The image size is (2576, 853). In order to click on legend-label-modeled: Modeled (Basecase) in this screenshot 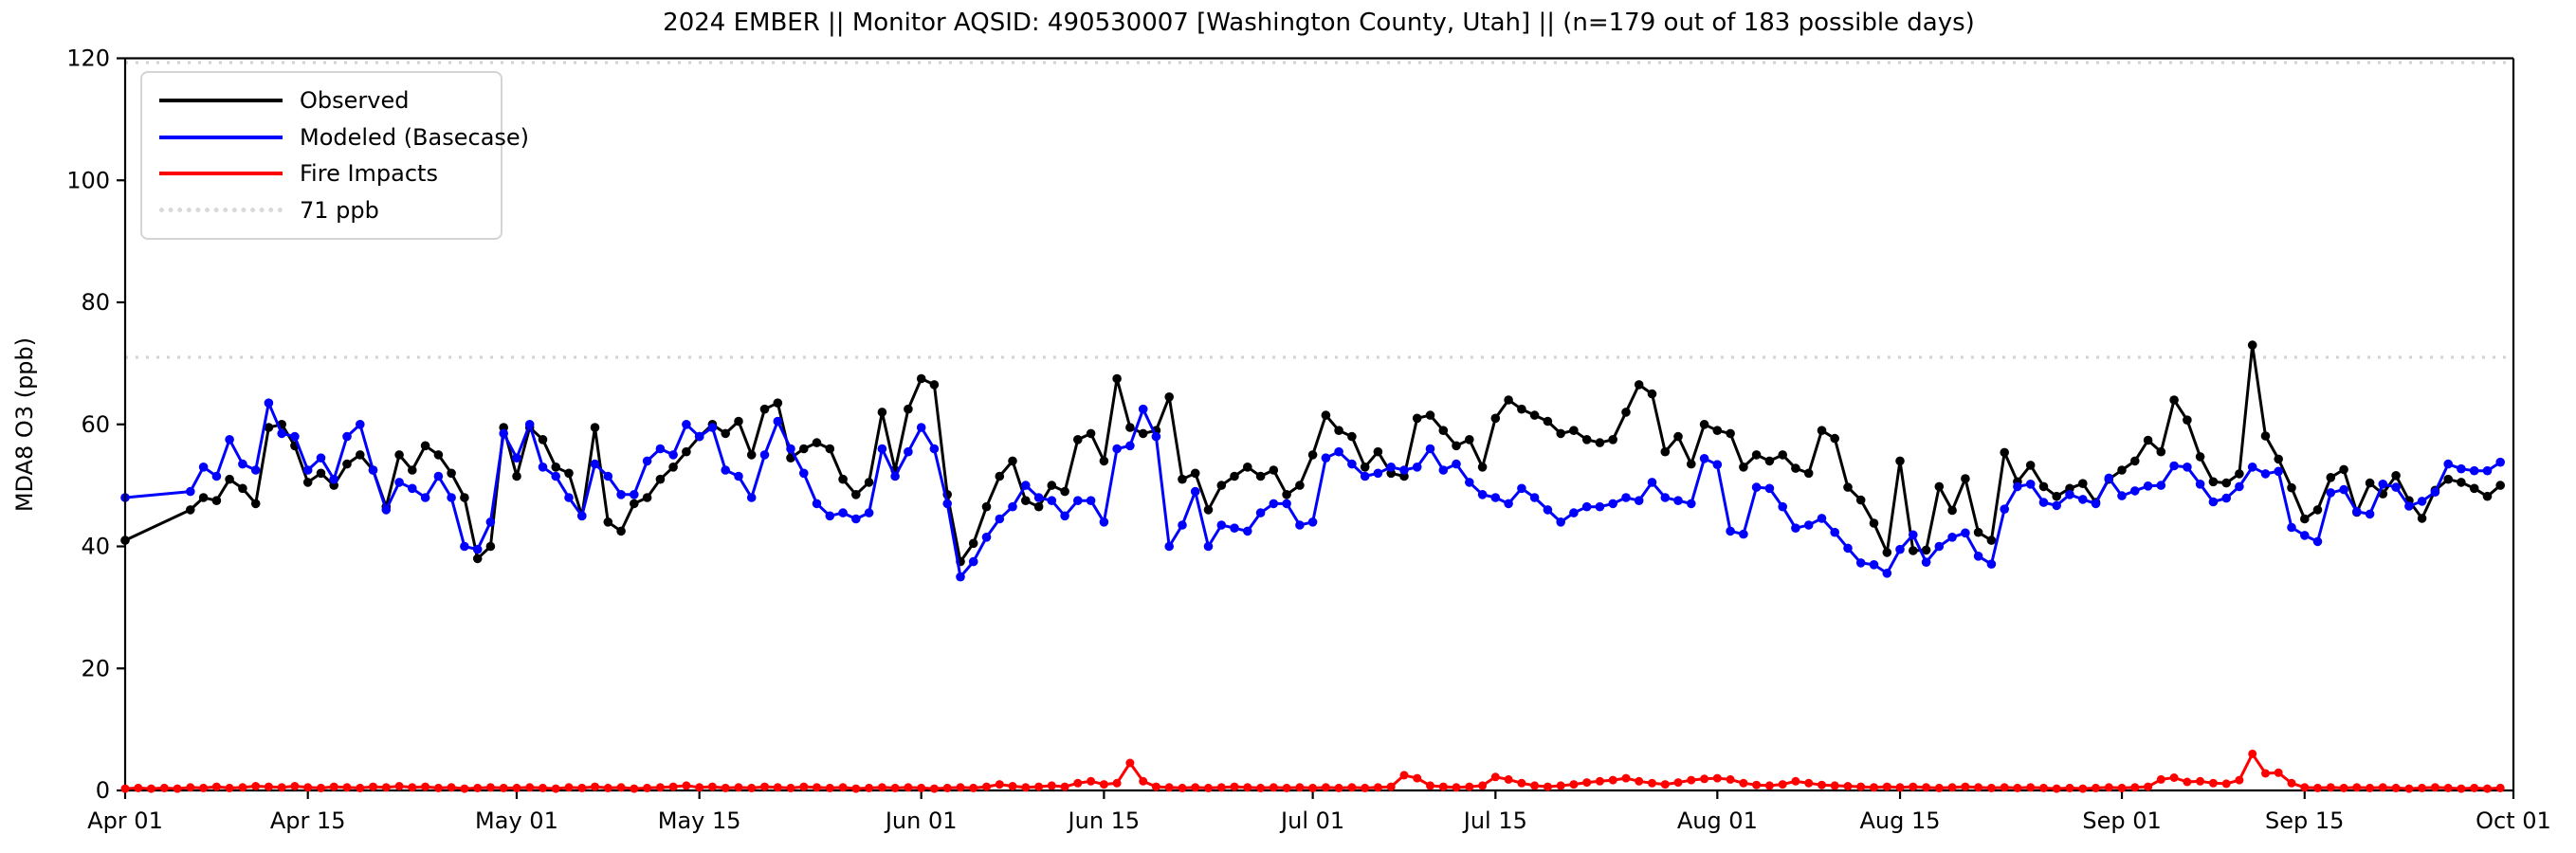, I will do `click(415, 137)`.